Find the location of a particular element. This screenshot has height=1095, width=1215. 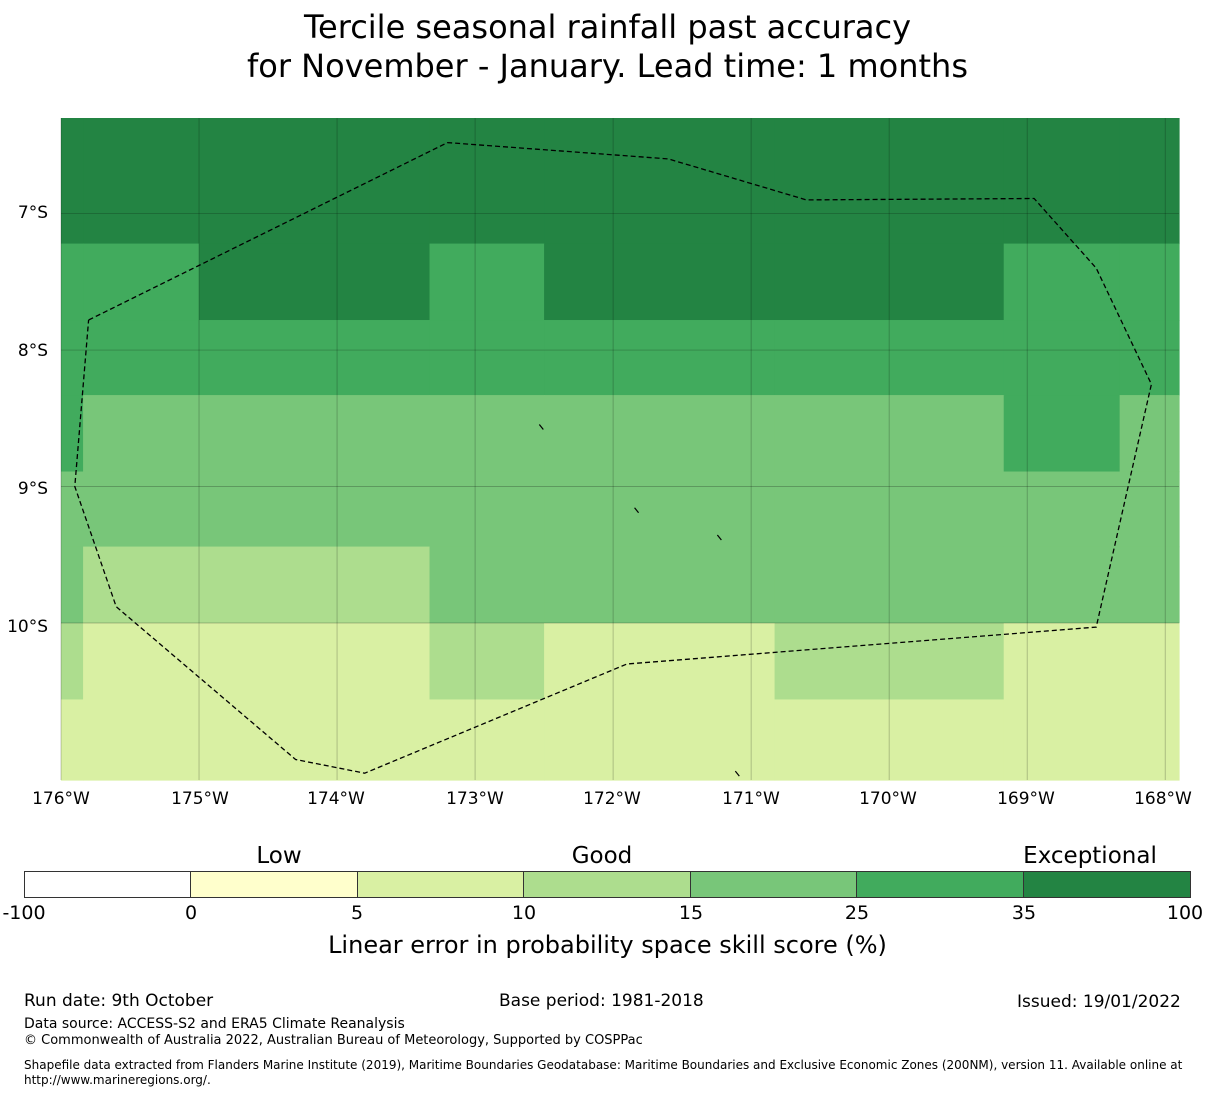

islands is located at coordinates (639, 600).